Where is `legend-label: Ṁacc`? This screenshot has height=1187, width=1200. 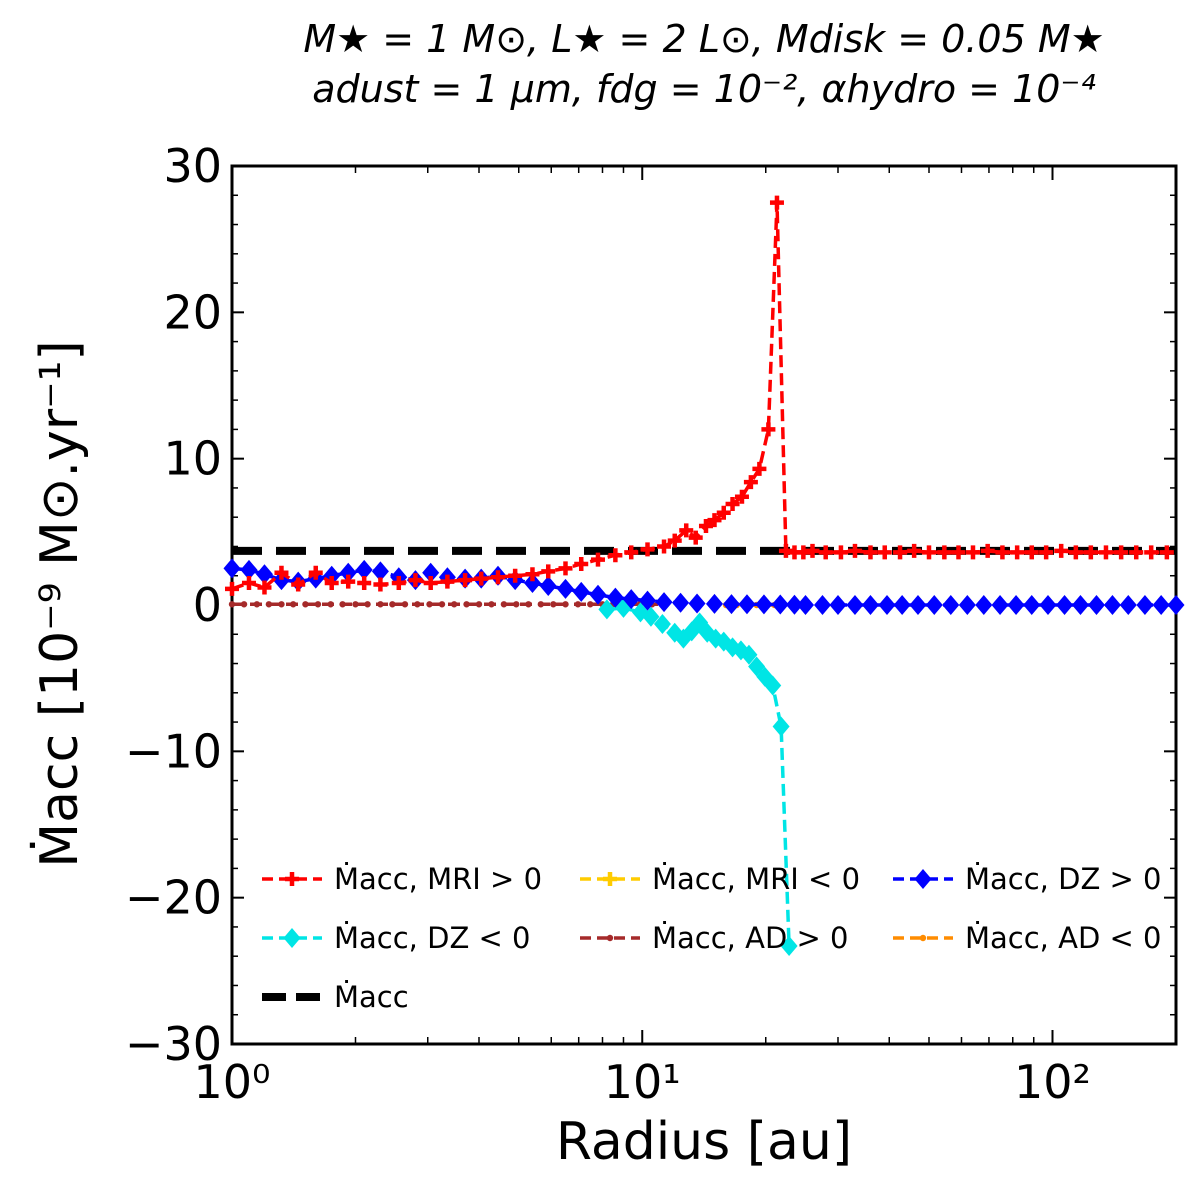 legend-label: Ṁacc is located at coordinates (371, 997).